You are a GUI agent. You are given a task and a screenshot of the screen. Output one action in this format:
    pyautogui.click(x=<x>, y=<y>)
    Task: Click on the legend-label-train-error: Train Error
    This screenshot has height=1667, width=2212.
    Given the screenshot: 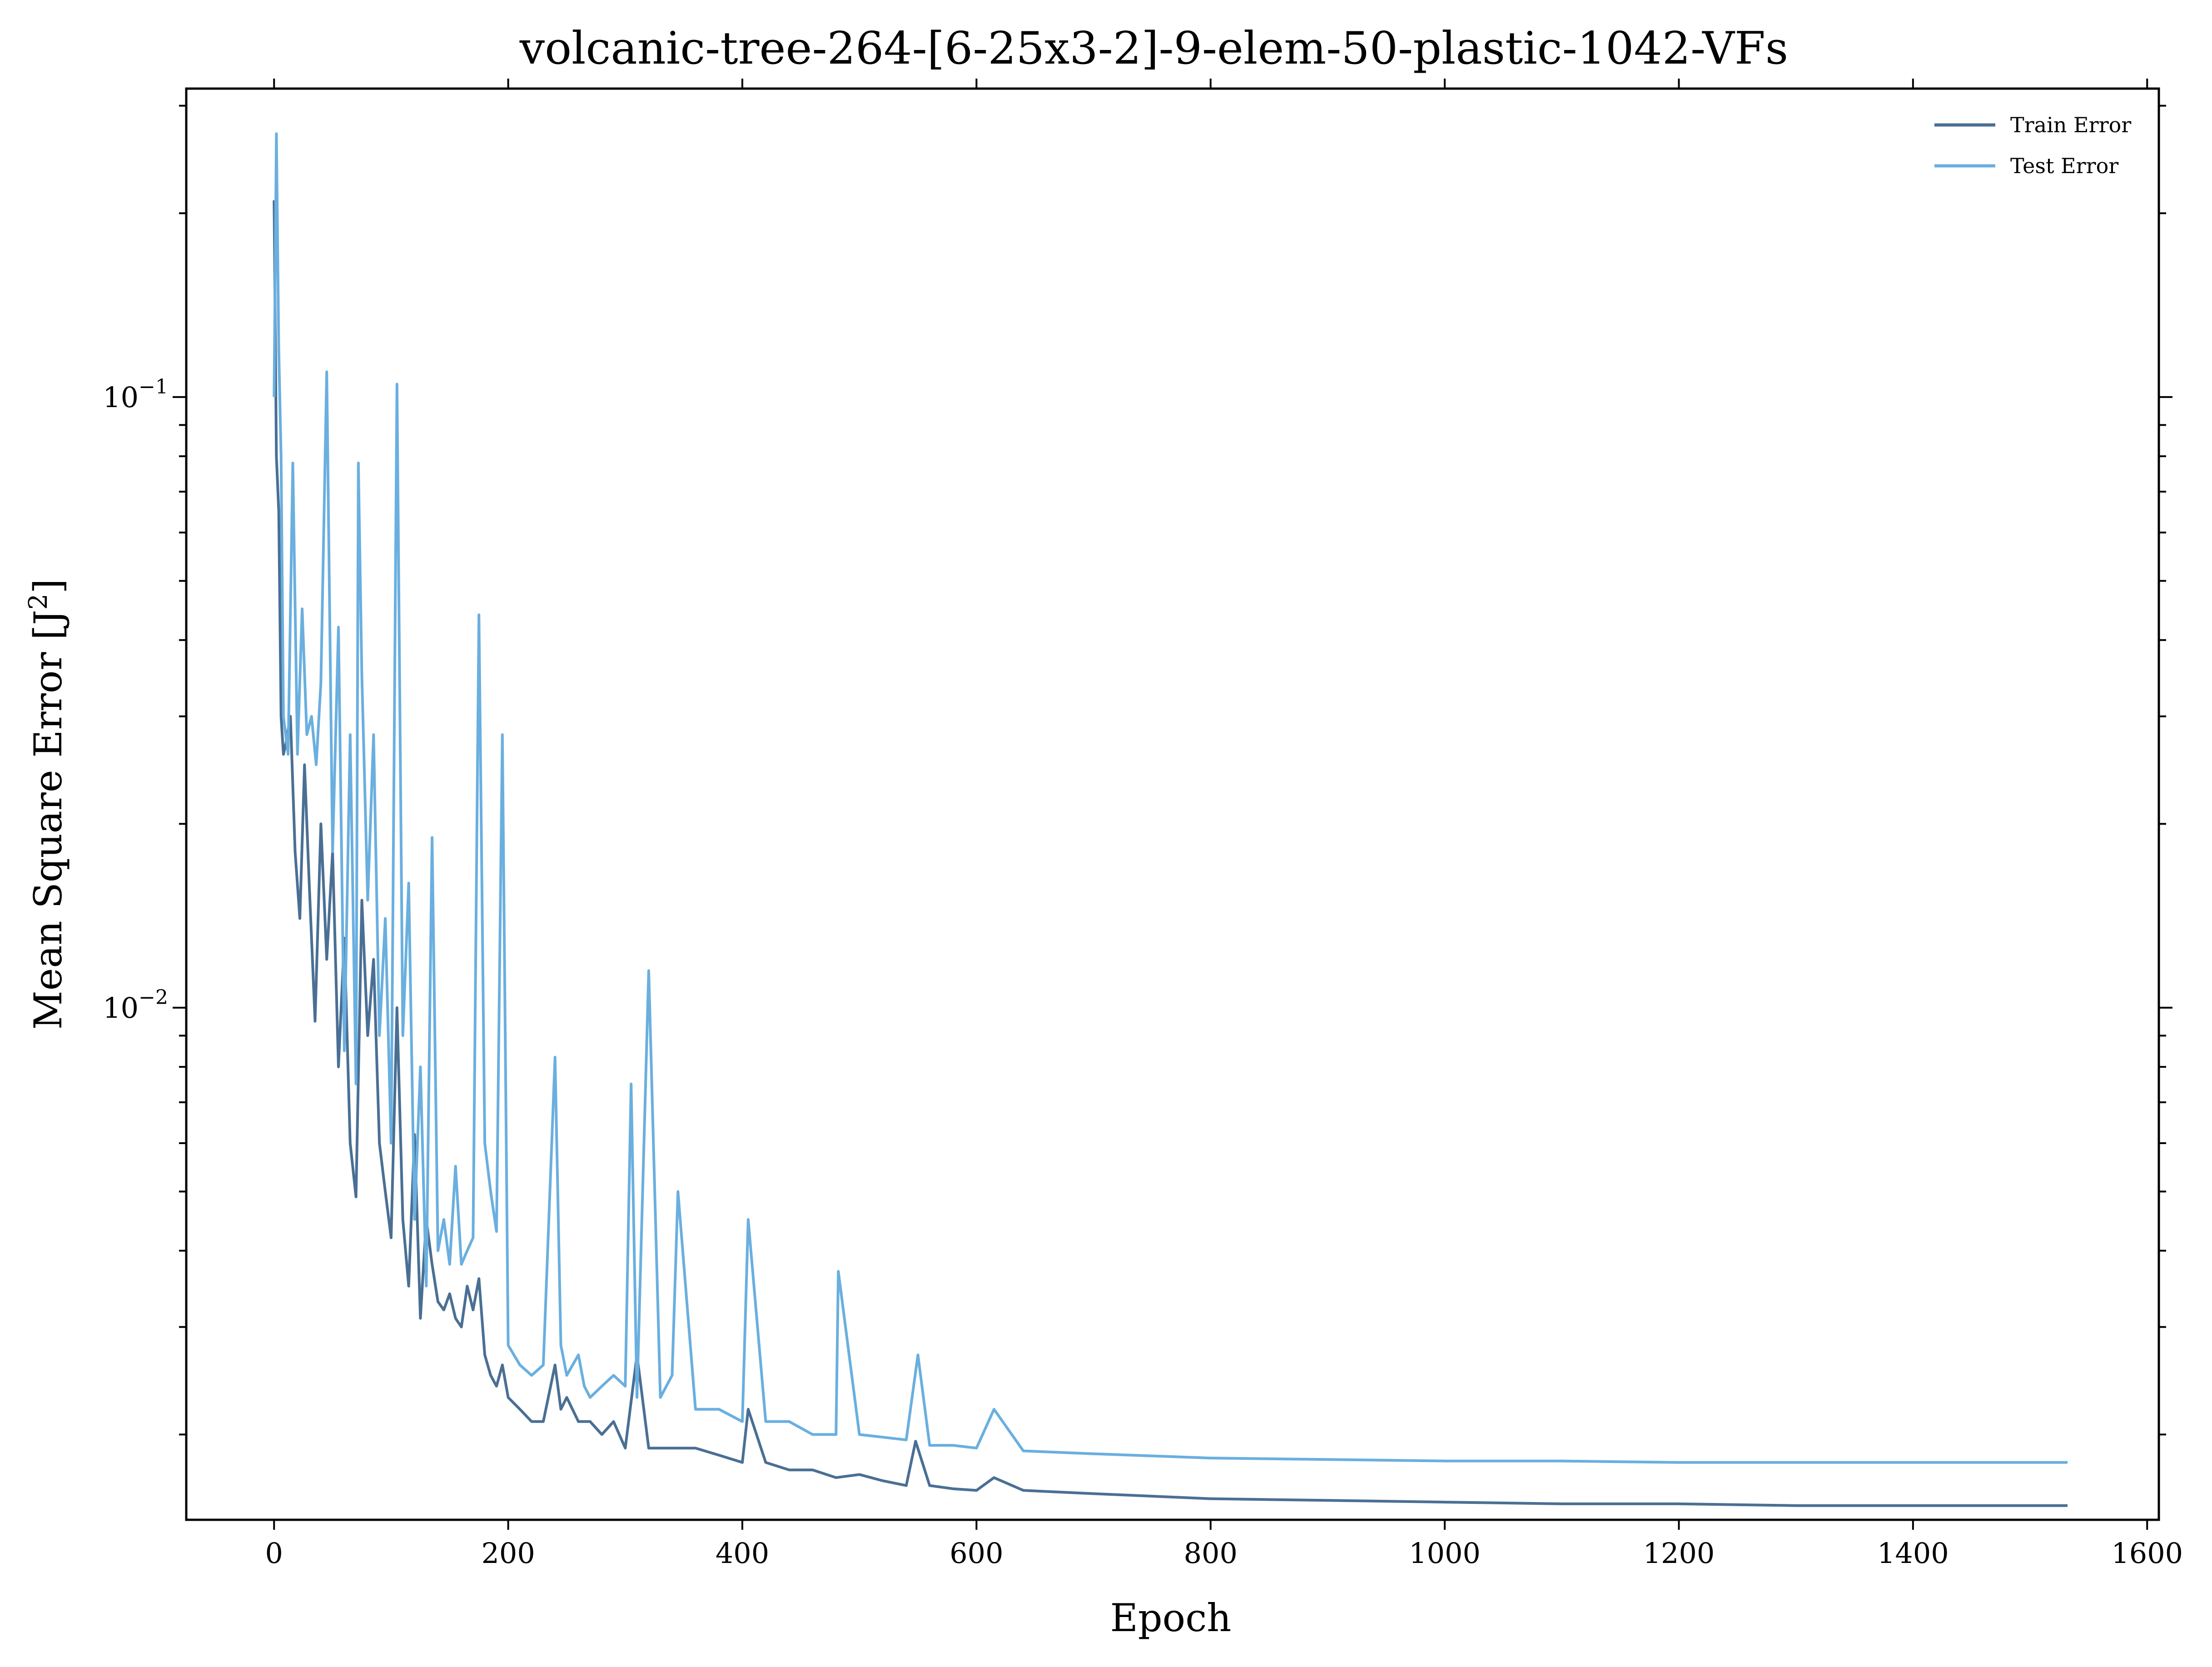 What is the action you would take?
    pyautogui.click(x=2070, y=125)
    